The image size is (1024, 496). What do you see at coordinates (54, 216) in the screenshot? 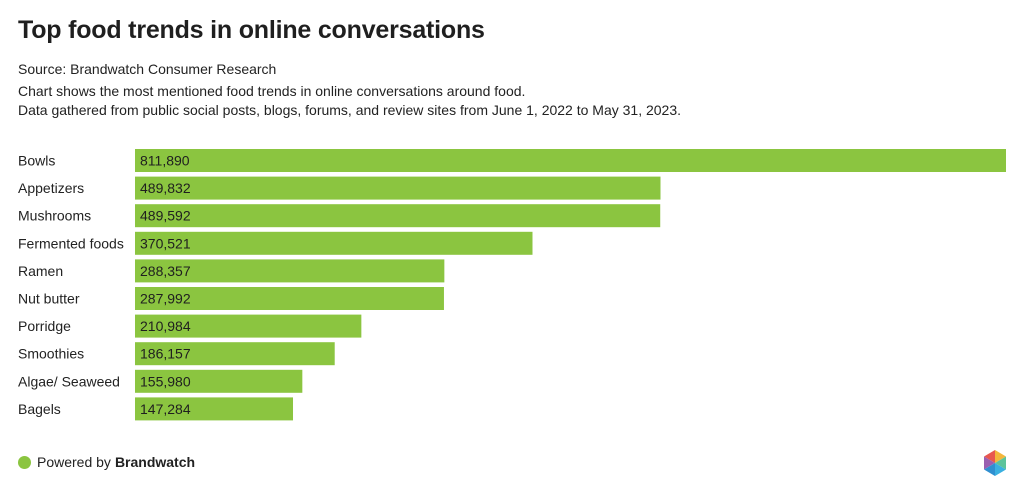
I see `category-label: Mushrooms` at bounding box center [54, 216].